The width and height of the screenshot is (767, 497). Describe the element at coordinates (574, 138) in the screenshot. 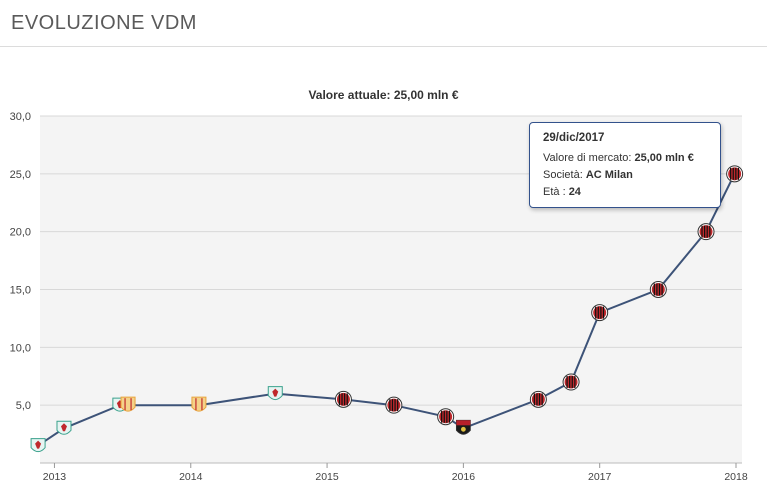

I see `tooltip-date: 29/dic/2017` at that location.